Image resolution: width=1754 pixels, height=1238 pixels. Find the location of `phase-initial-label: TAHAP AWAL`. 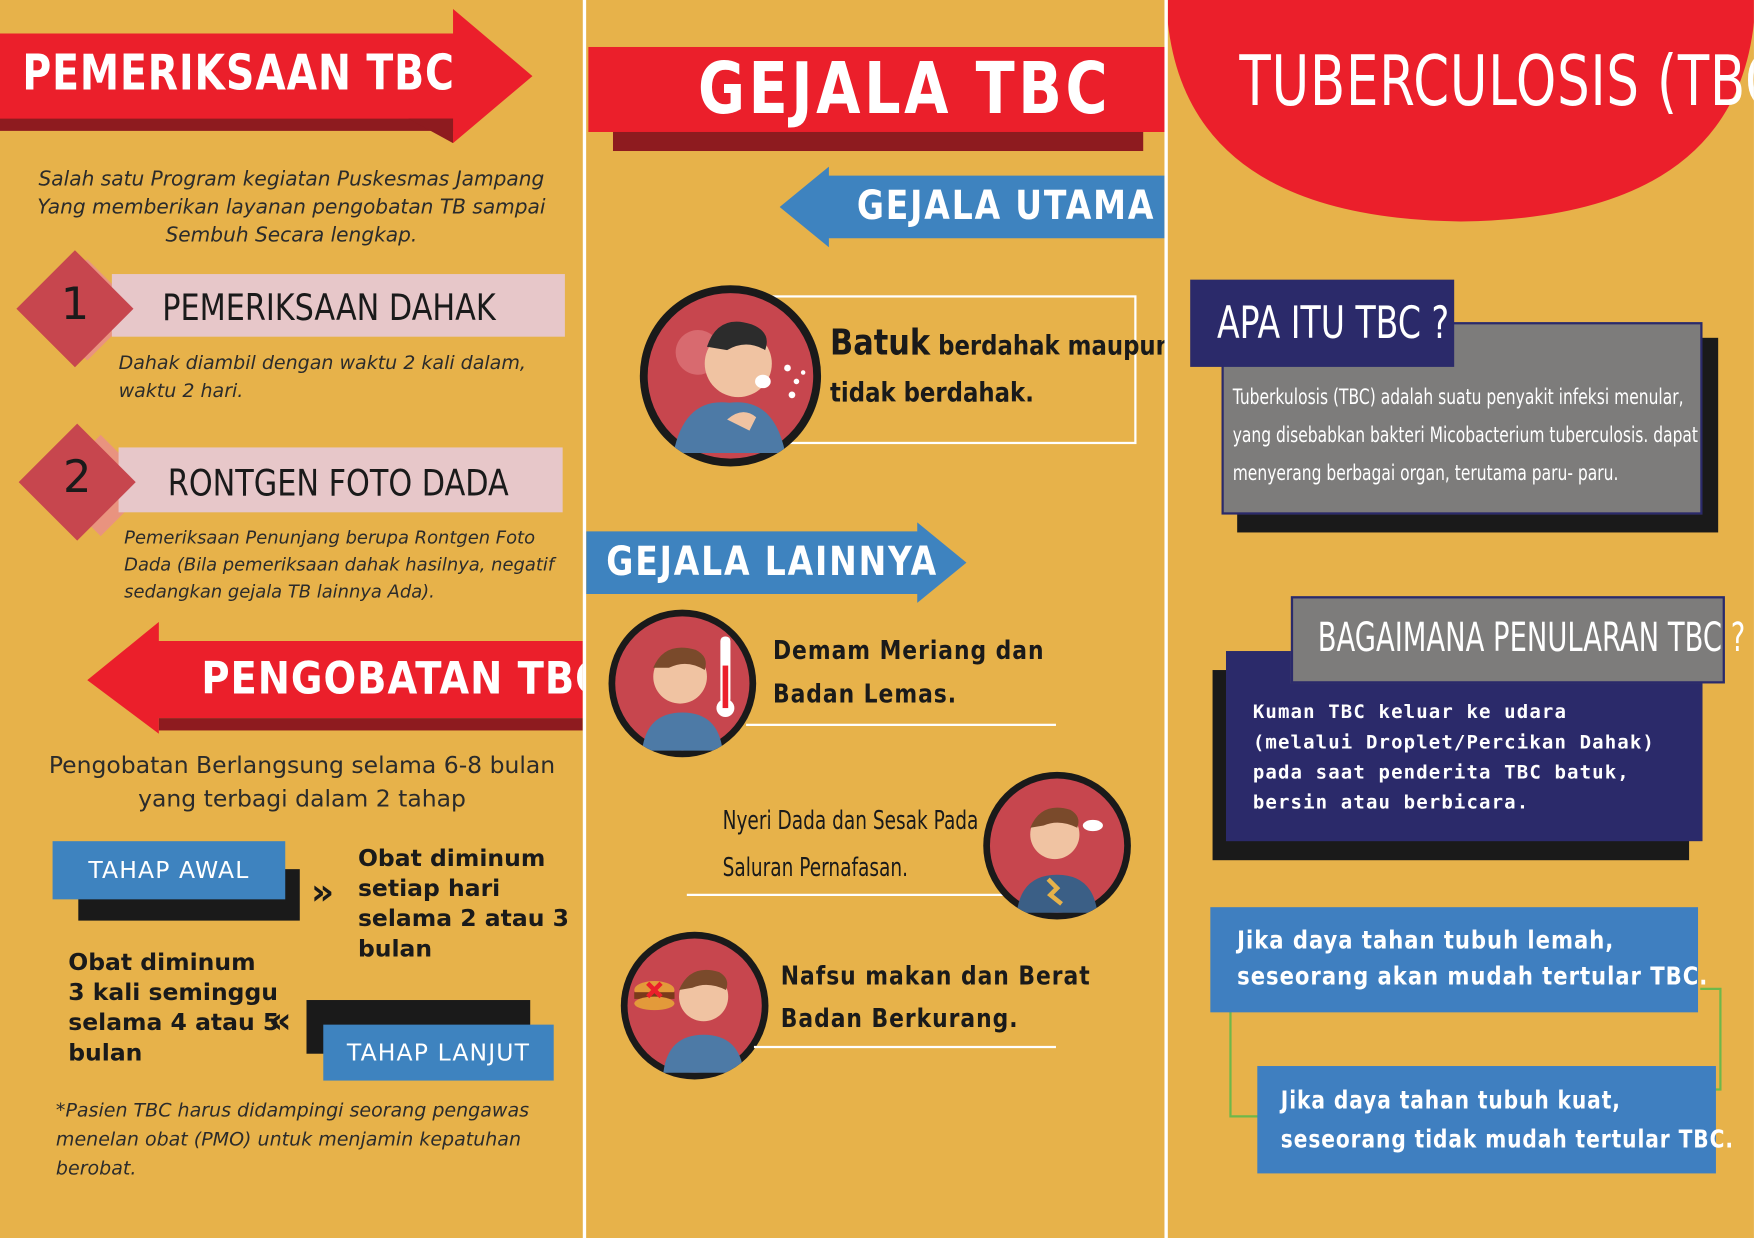

phase-initial-label: TAHAP AWAL is located at coordinates (169, 870).